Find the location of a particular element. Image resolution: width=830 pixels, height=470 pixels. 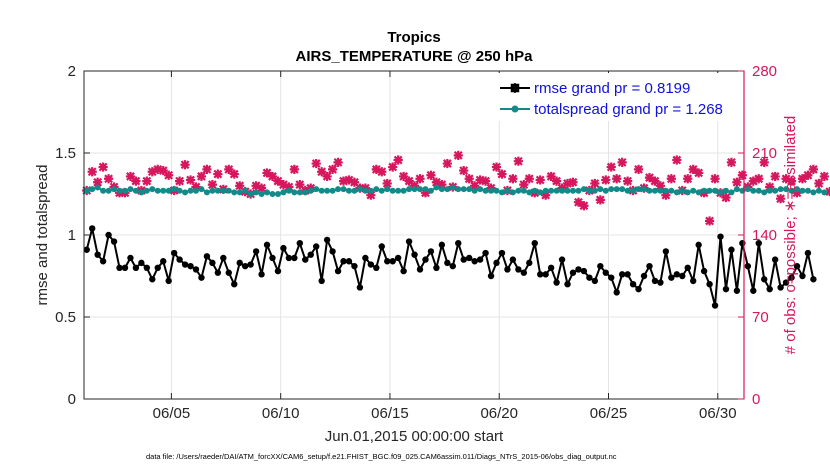

x-tick-label: 06/25 is located at coordinates (609, 413).